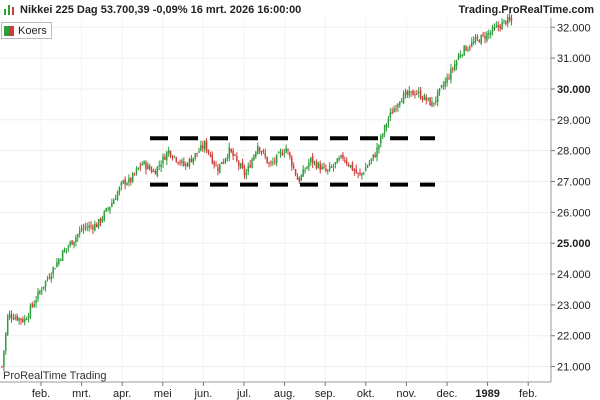 The image size is (600, 400). What do you see at coordinates (292, 161) in the screenshot?
I see `support-resistance-lines` at bounding box center [292, 161].